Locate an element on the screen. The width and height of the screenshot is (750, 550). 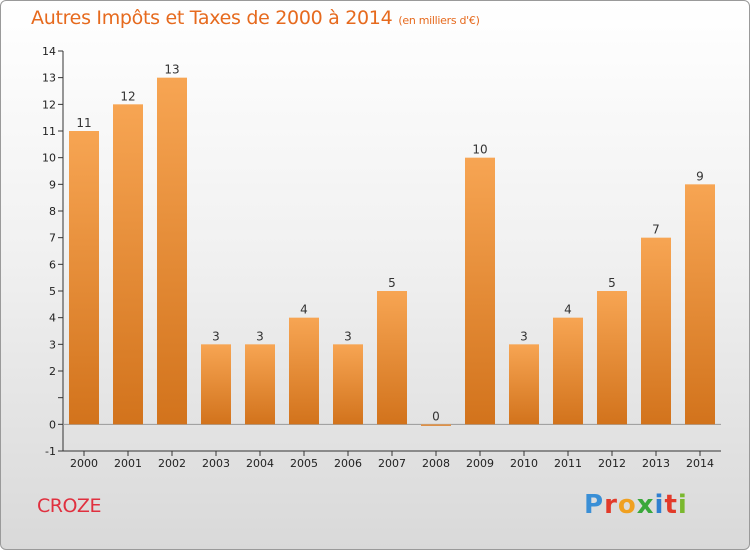
x-tick-label: 2012 is located at coordinates (612, 463).